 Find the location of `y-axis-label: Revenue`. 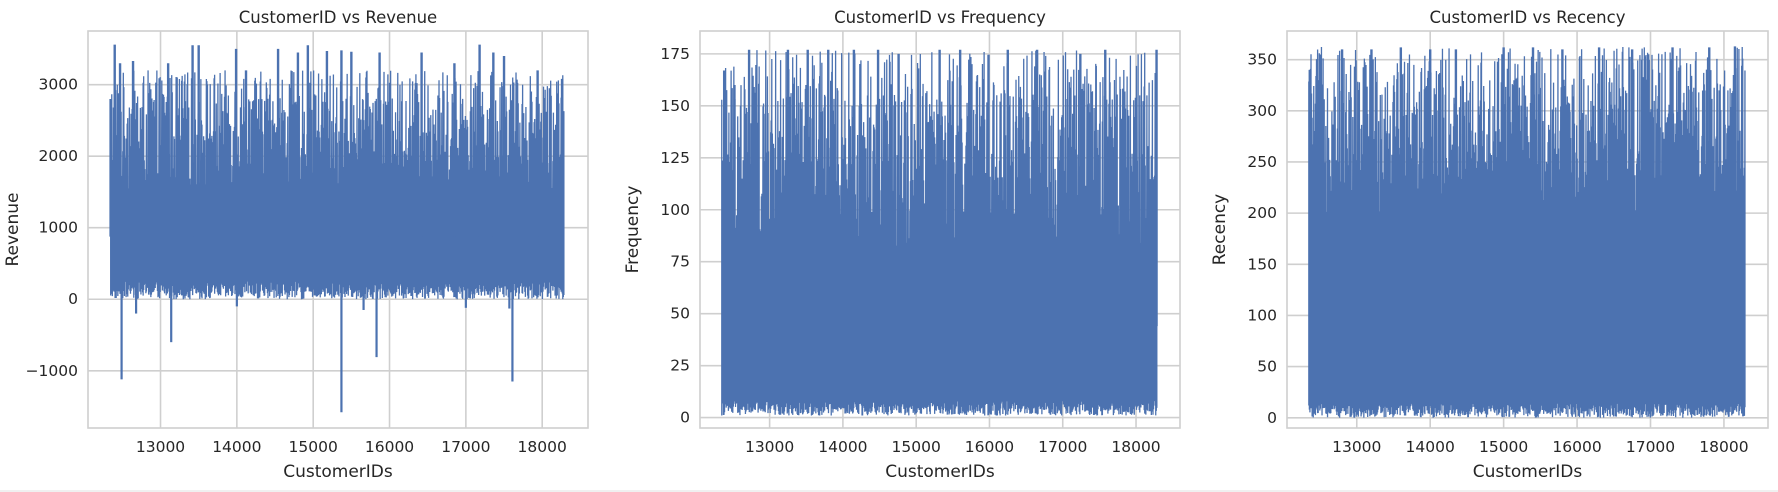

y-axis-label: Revenue is located at coordinates (13, 229).